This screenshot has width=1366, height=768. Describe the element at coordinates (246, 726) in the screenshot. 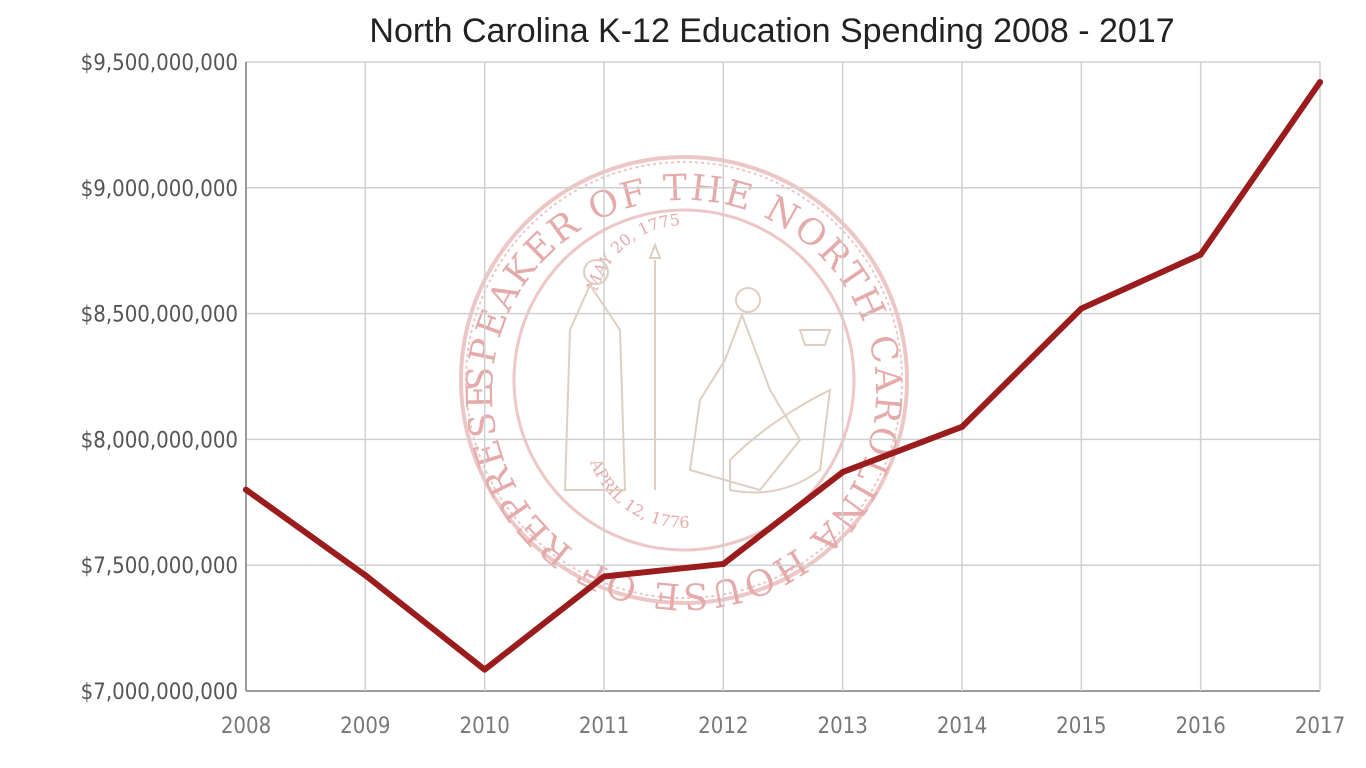

I see `x-tick-label: 2008` at that location.